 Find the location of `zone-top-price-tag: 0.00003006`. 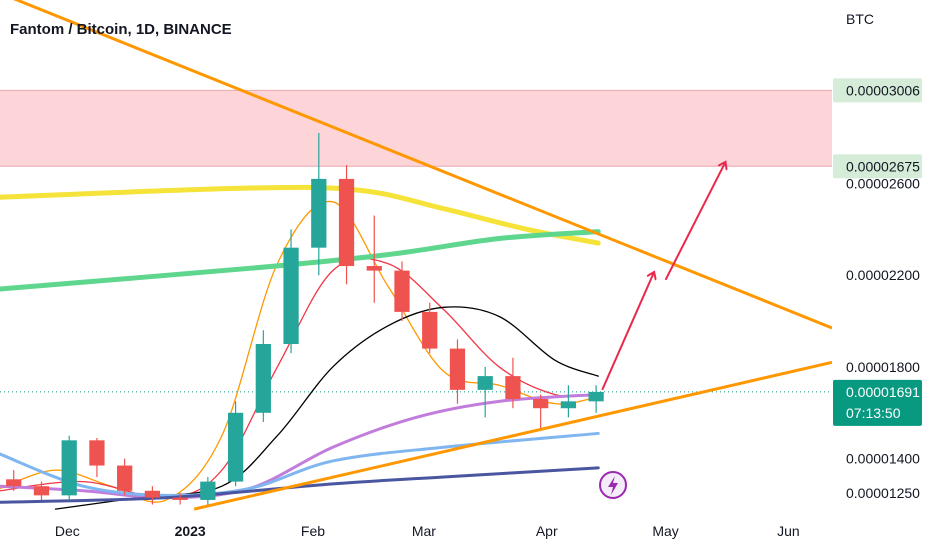

zone-top-price-tag: 0.00003006 is located at coordinates (877, 90).